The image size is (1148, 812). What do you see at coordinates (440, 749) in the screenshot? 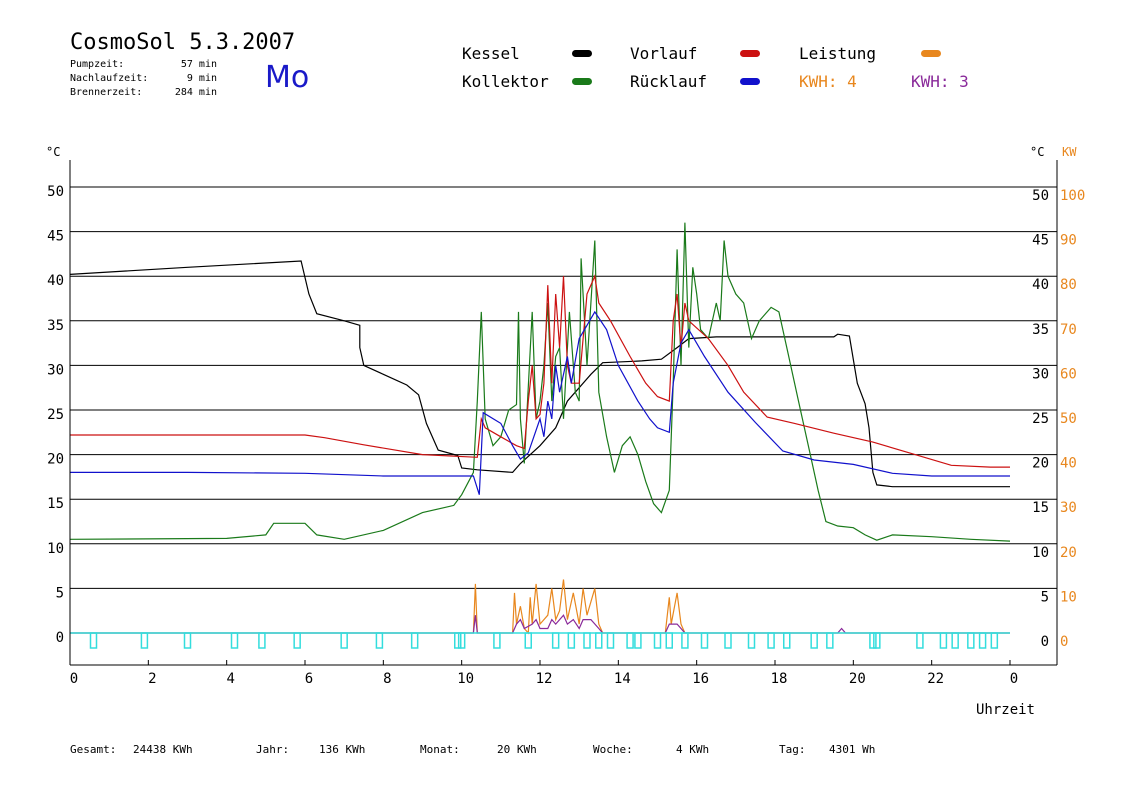
I see `monat-label: Monat:` at bounding box center [440, 749].